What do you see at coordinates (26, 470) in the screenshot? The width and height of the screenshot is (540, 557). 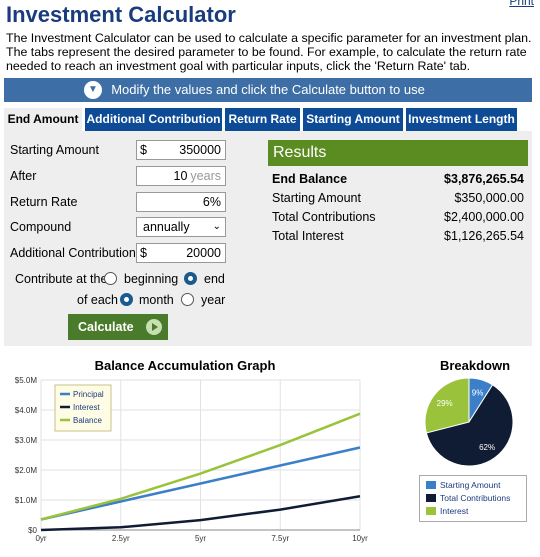 I see `y-tick-label: $2.0M` at bounding box center [26, 470].